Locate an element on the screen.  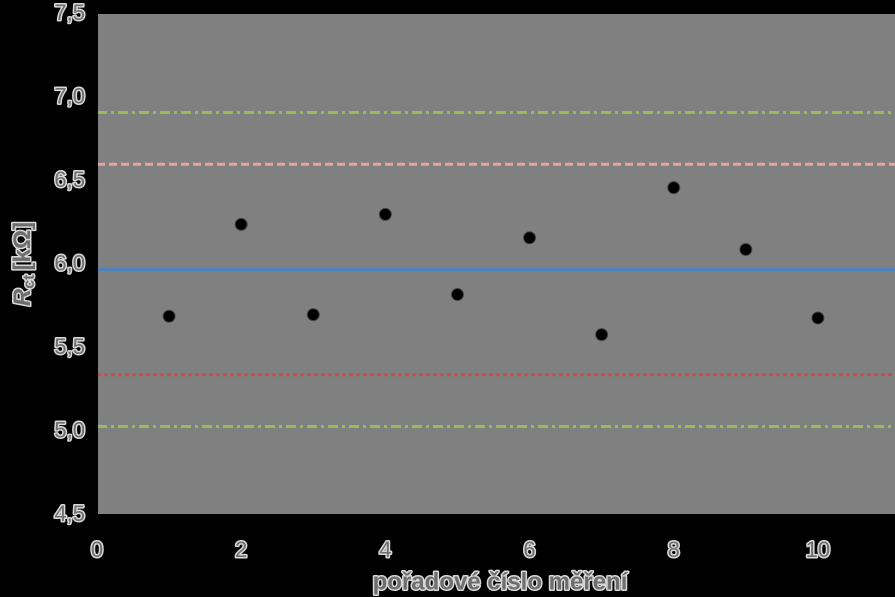
x-tick-label: 10 is located at coordinates (818, 549).